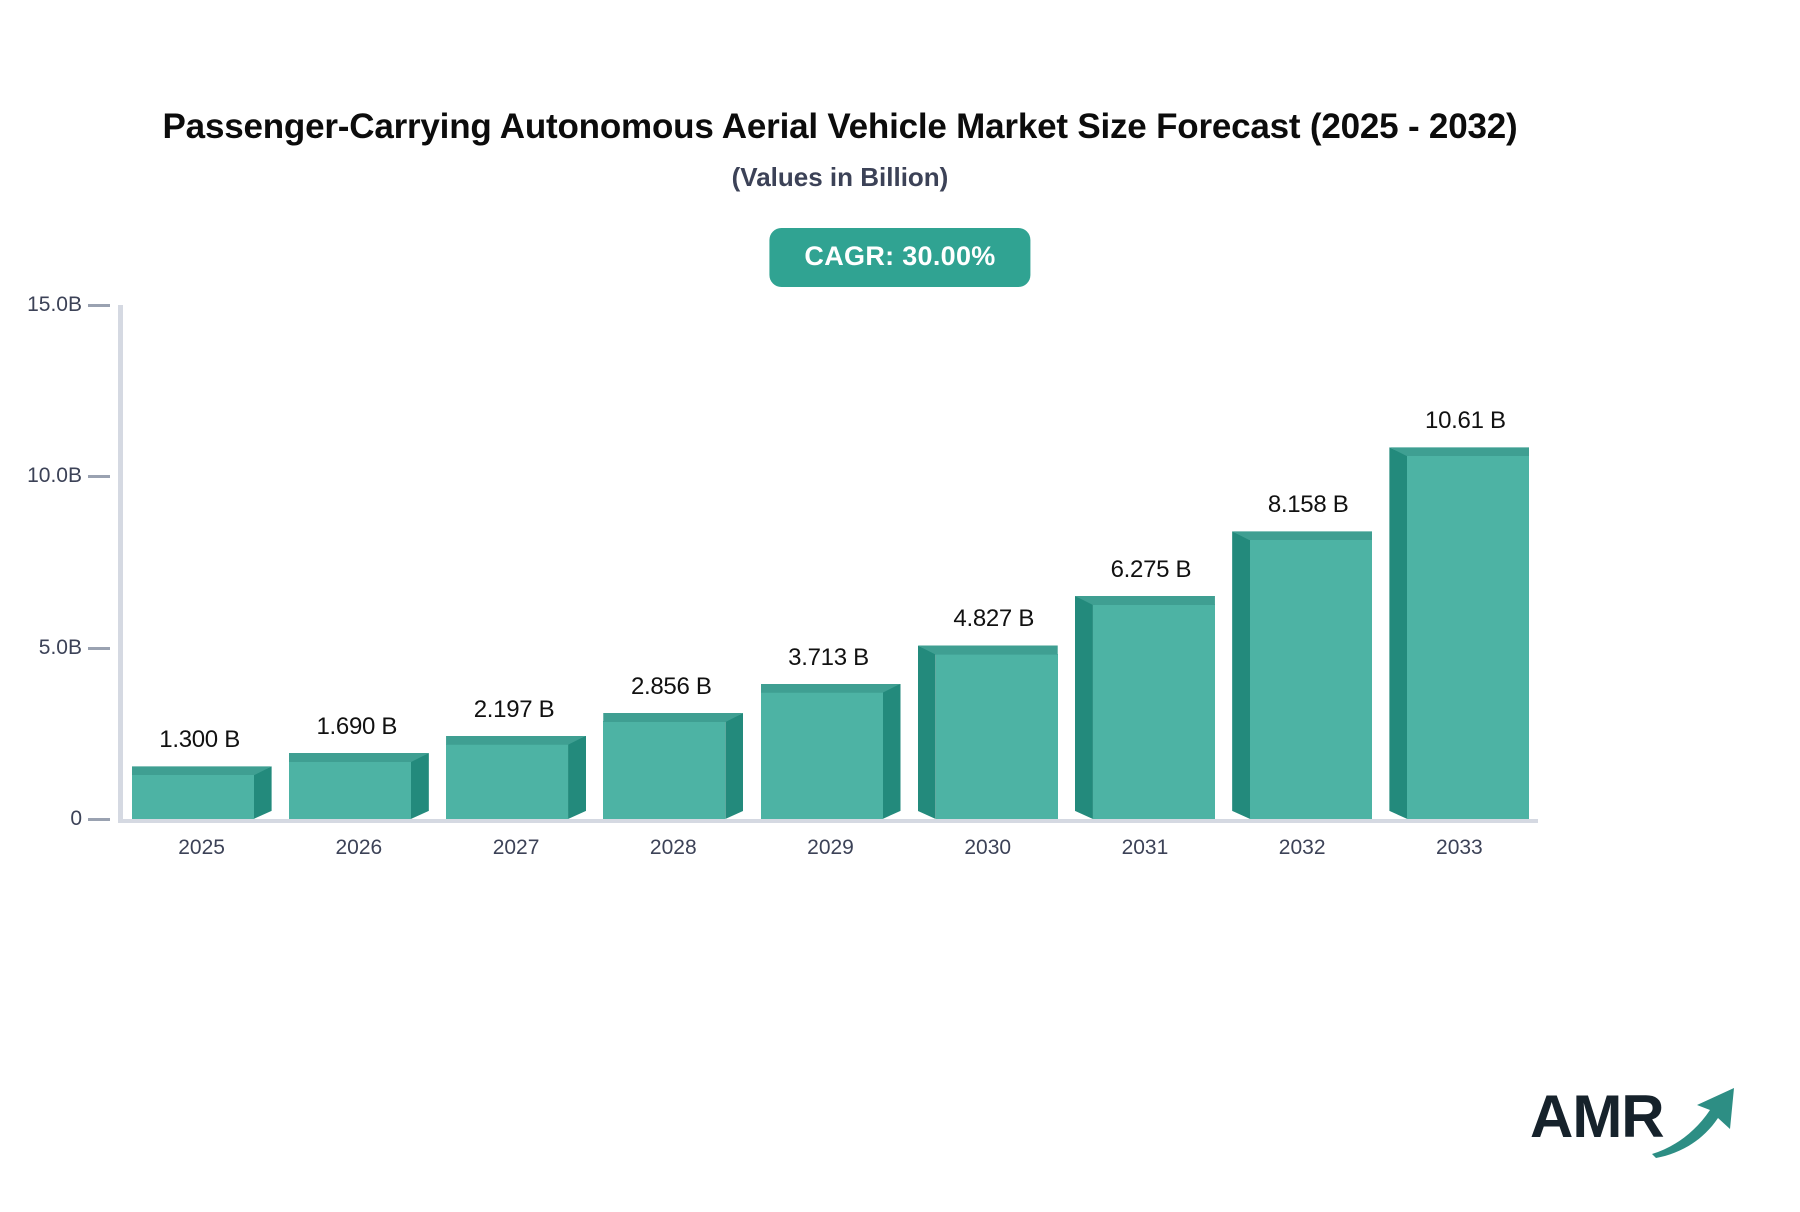  Describe the element at coordinates (514, 709) in the screenshot. I see `bar-value-label: 2.197 B` at that location.